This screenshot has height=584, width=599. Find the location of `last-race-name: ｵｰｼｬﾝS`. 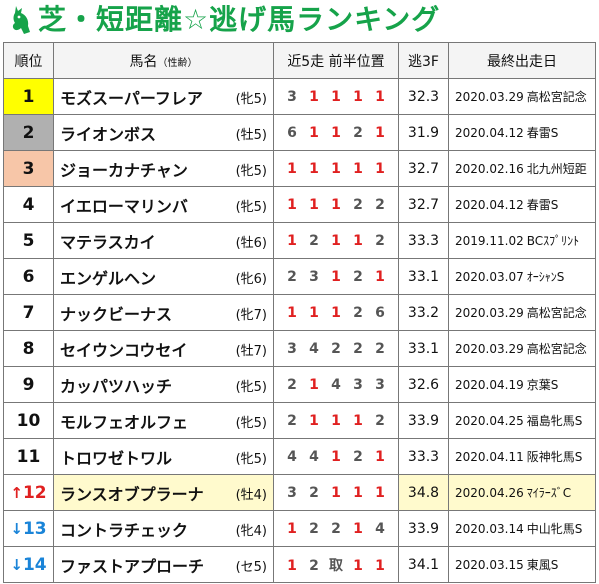

last-race-name: ｵｰｼｬﾝS is located at coordinates (545, 277).